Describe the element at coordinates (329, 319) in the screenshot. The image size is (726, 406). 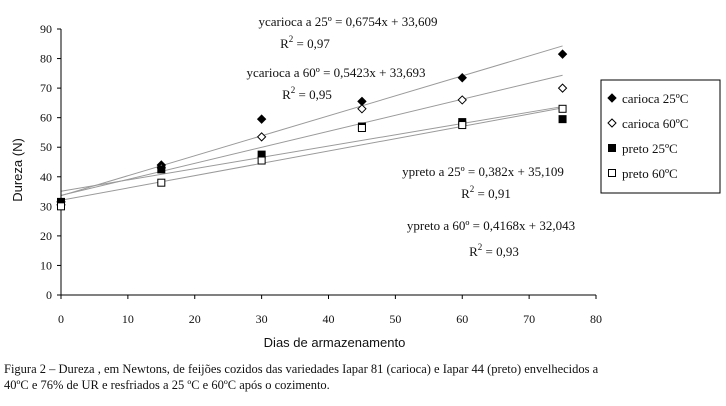
I see `x-tick-label: 40` at that location.